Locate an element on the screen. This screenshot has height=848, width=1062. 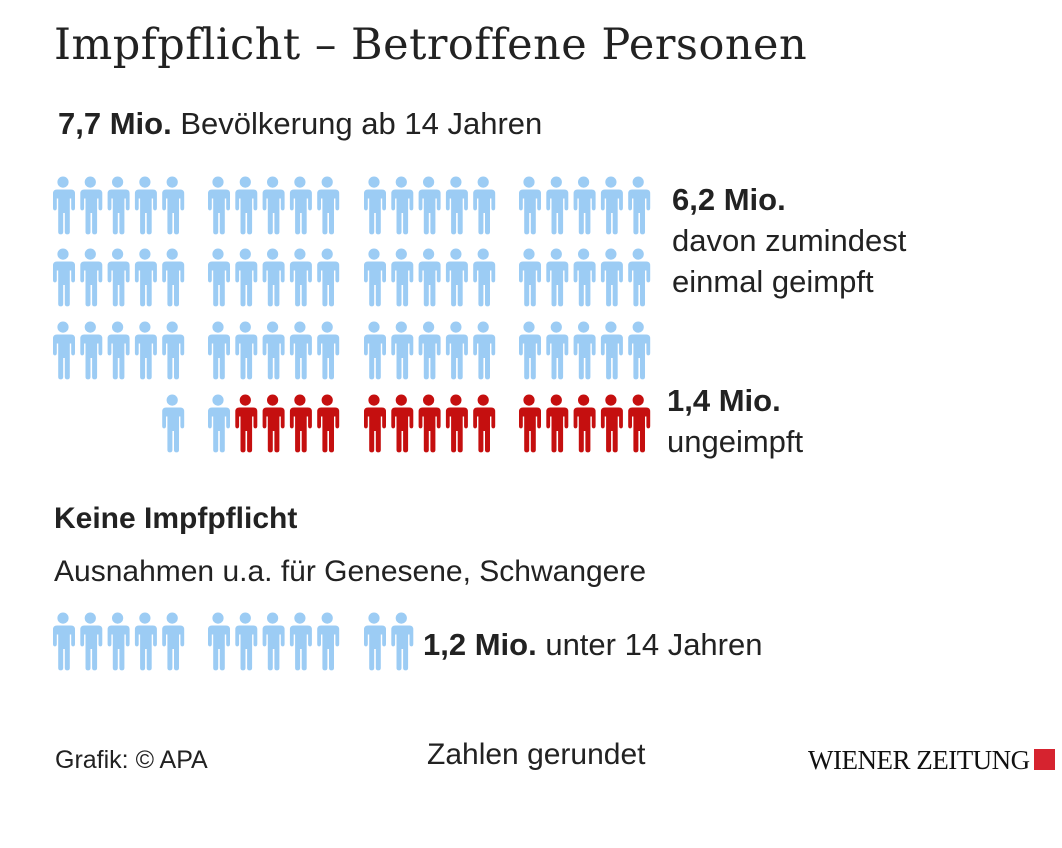
total-value: 7,7 Mio. is located at coordinates (115, 123).